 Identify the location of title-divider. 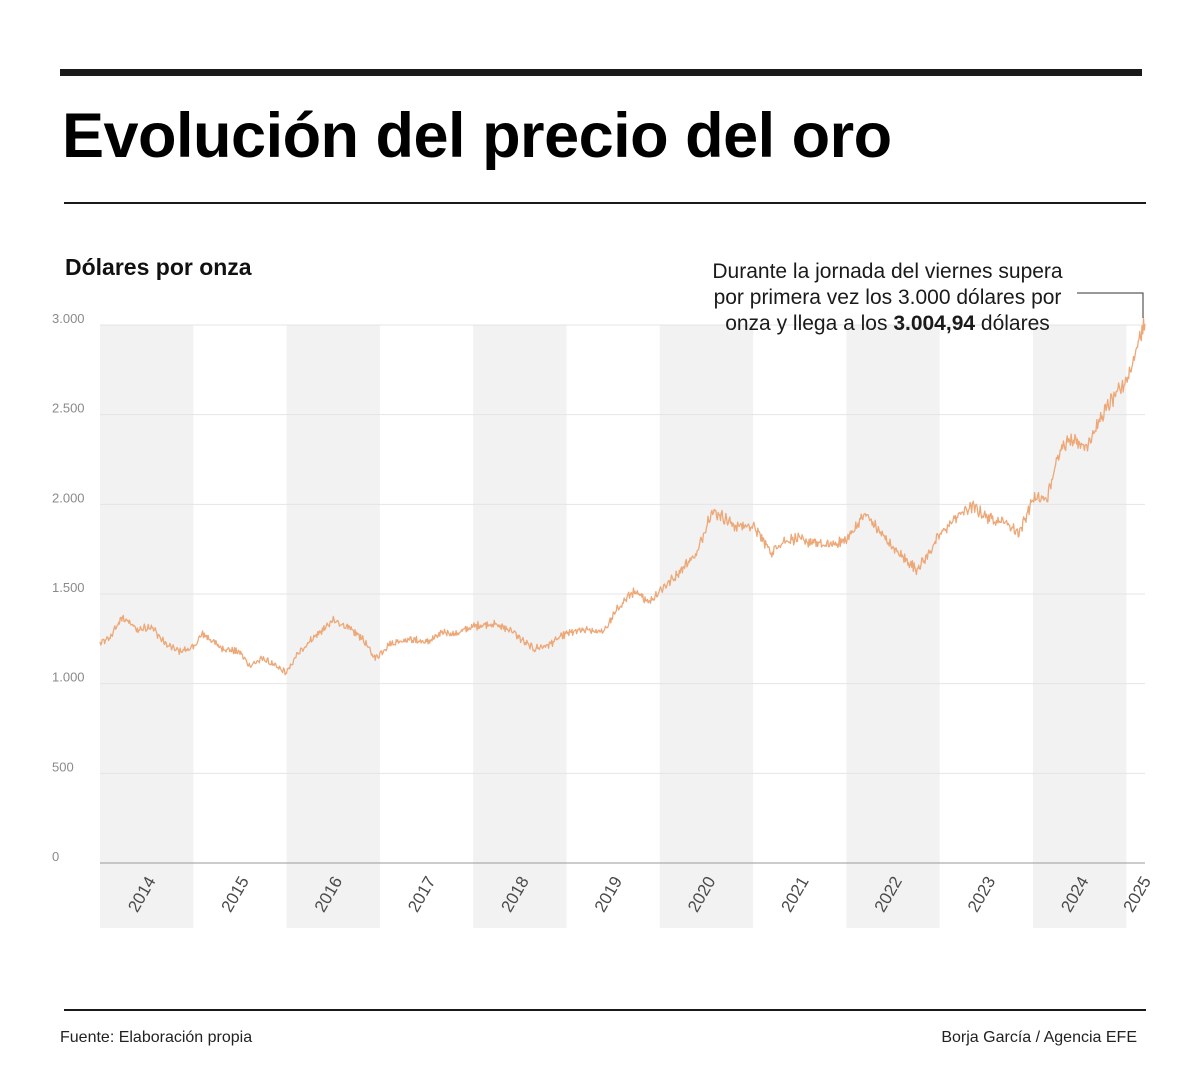
(605, 203).